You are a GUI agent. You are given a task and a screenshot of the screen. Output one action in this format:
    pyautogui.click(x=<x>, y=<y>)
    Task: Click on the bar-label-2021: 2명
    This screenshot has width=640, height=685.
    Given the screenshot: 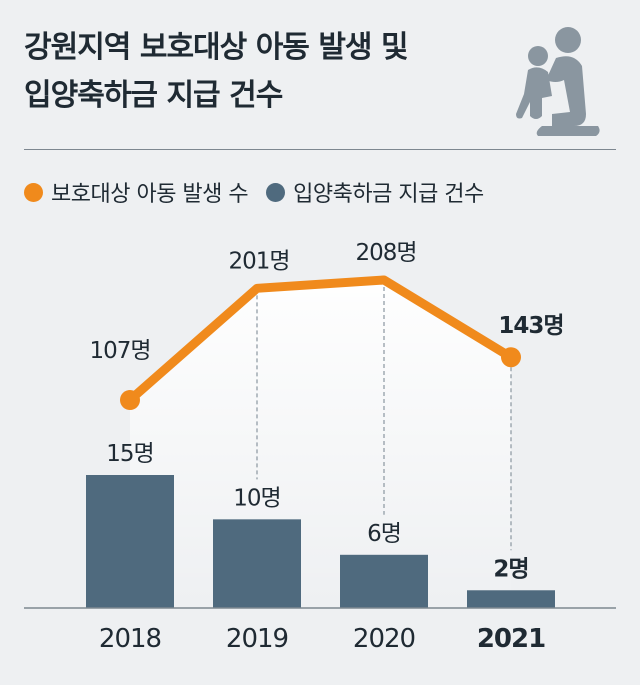 What is the action you would take?
    pyautogui.click(x=510, y=569)
    